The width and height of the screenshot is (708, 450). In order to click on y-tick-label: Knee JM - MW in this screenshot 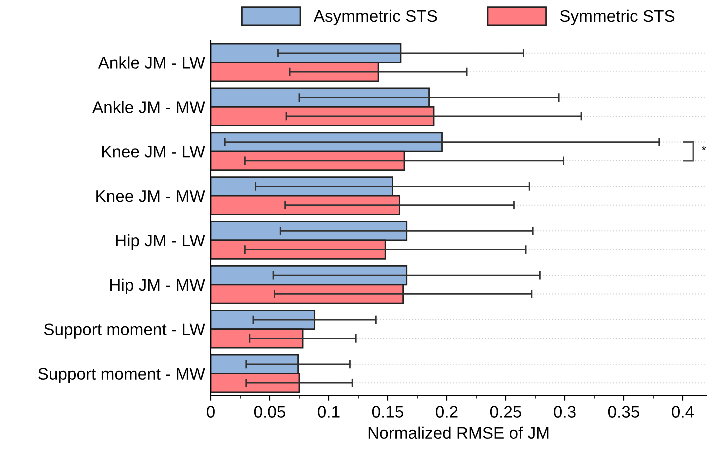, I will do `click(151, 196)`.